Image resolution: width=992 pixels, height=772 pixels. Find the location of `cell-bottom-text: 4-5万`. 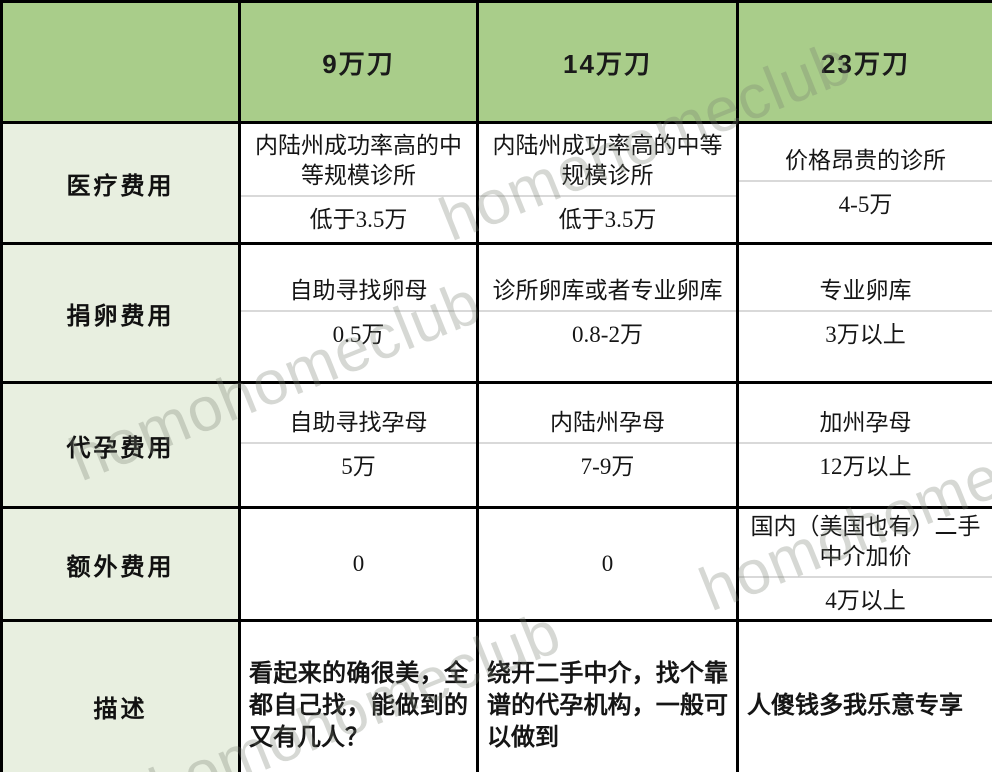

cell-bottom-text: 4-5万 is located at coordinates (865, 204).